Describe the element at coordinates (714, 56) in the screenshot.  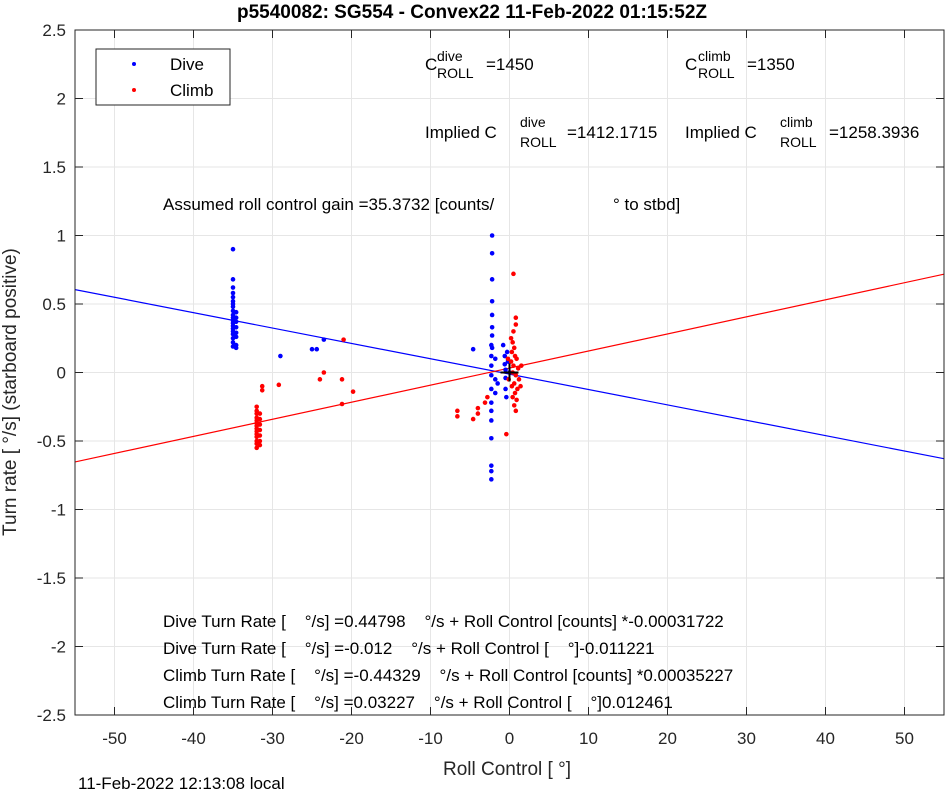
I see `c-climb-sup: climb` at that location.